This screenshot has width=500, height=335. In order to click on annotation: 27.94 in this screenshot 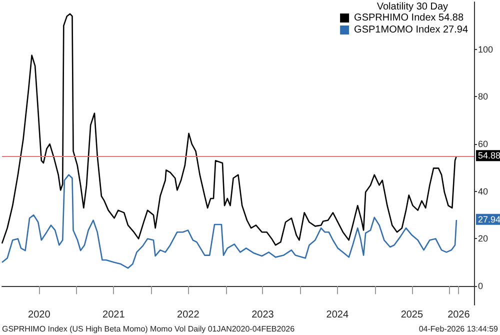, I will do `click(489, 219)`.